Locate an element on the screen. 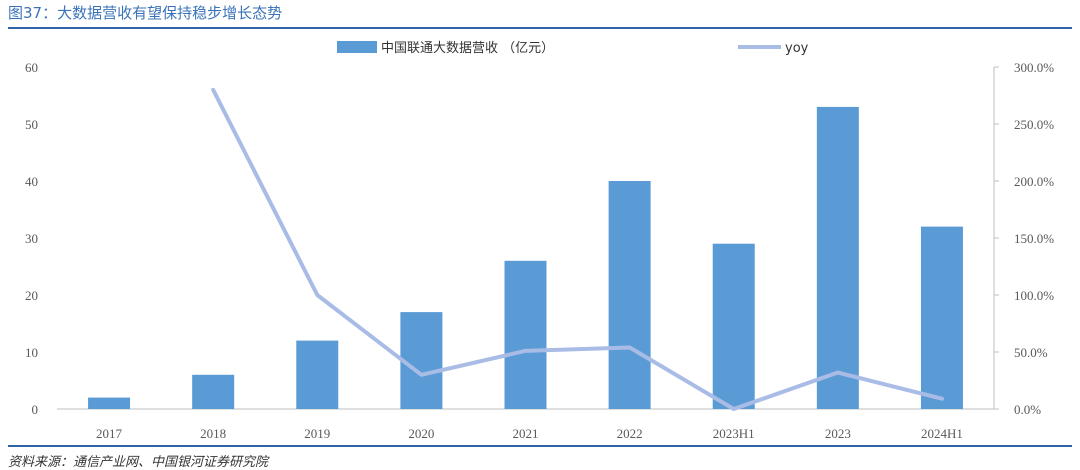 Image resolution: width=1080 pixels, height=470 pixels. y-right-tick-label: 150.0% is located at coordinates (1034, 238).